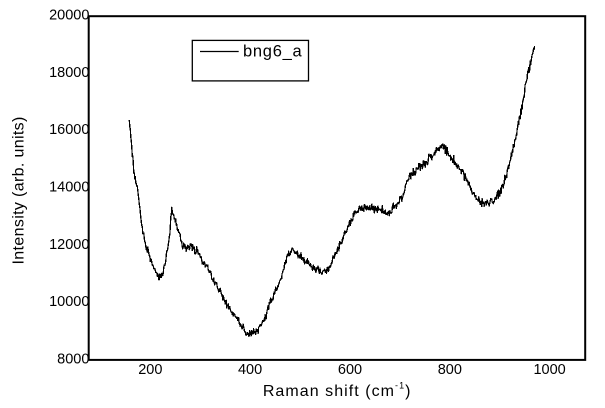  What do you see at coordinates (69, 130) in the screenshot?
I see `svg-text: 16000` at bounding box center [69, 130].